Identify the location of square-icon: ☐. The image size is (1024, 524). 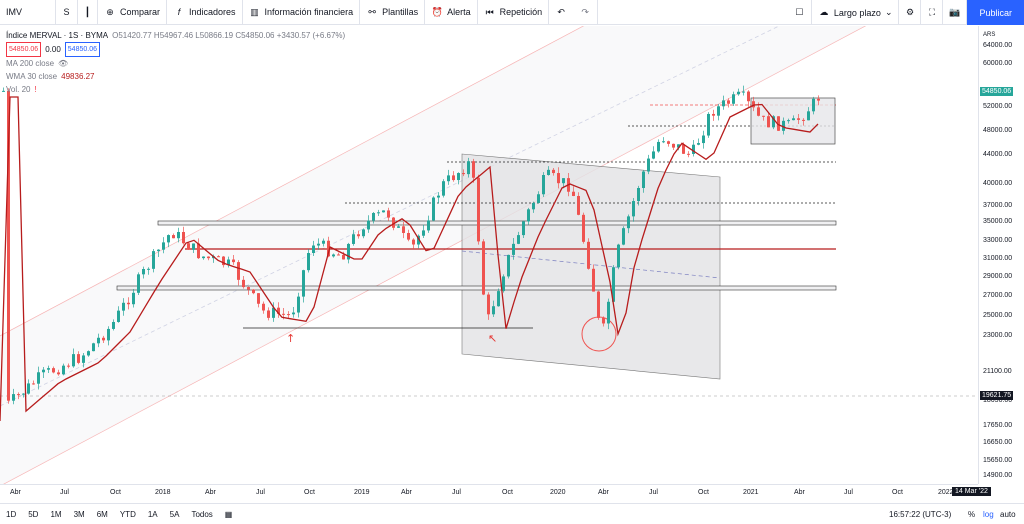
(799, 12).